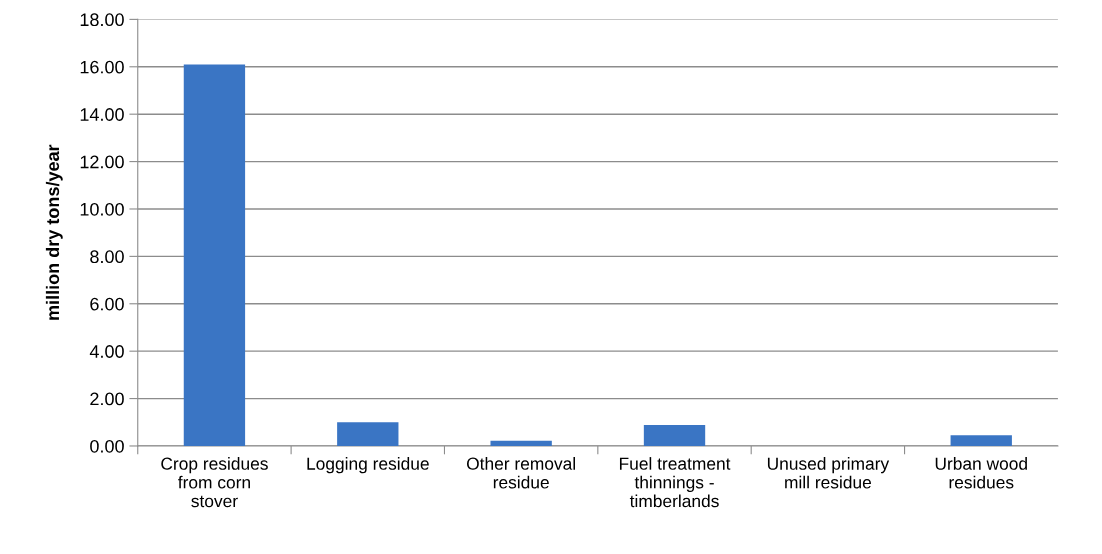 This screenshot has width=1102, height=554. What do you see at coordinates (107, 399) in the screenshot?
I see `y-tick-label: 2.00` at bounding box center [107, 399].